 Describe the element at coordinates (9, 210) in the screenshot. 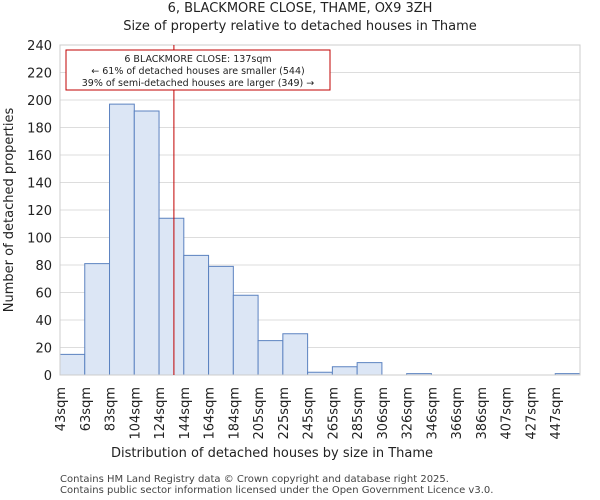

I see `y-axis-label: Number of detached properties` at that location.